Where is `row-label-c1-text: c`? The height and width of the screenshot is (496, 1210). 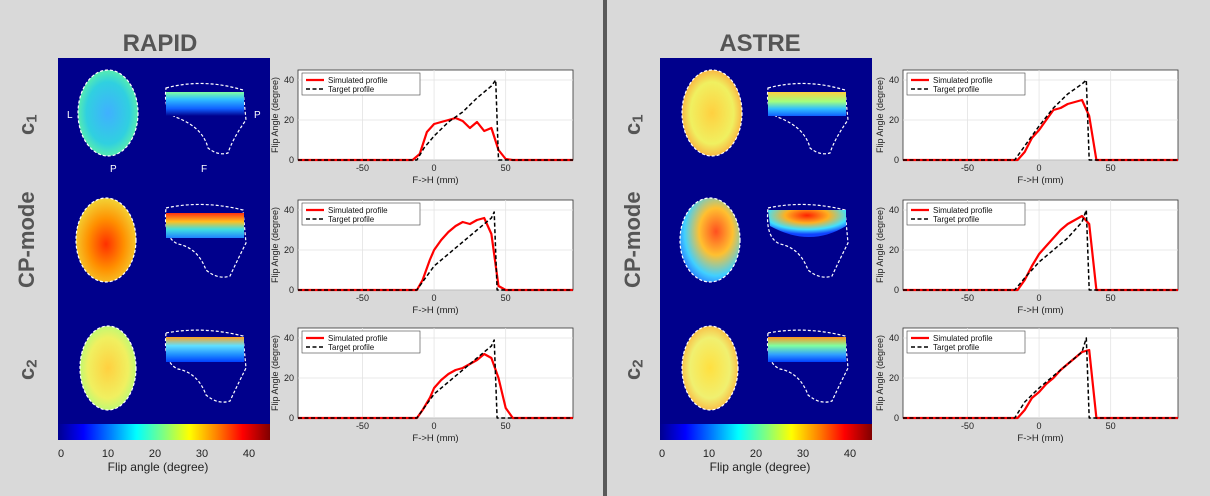
row-label-c1-text: c is located at coordinates (26, 129).